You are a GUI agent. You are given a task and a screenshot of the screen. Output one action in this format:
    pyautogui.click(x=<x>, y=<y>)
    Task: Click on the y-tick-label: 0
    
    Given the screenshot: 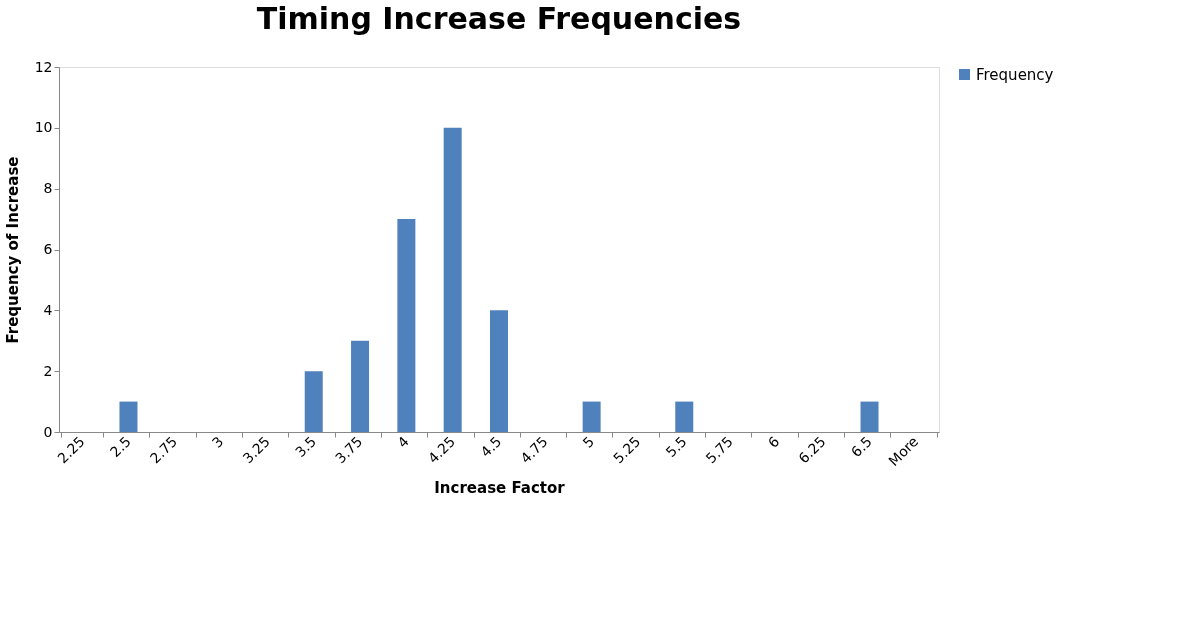 What is the action you would take?
    pyautogui.click(x=48, y=431)
    